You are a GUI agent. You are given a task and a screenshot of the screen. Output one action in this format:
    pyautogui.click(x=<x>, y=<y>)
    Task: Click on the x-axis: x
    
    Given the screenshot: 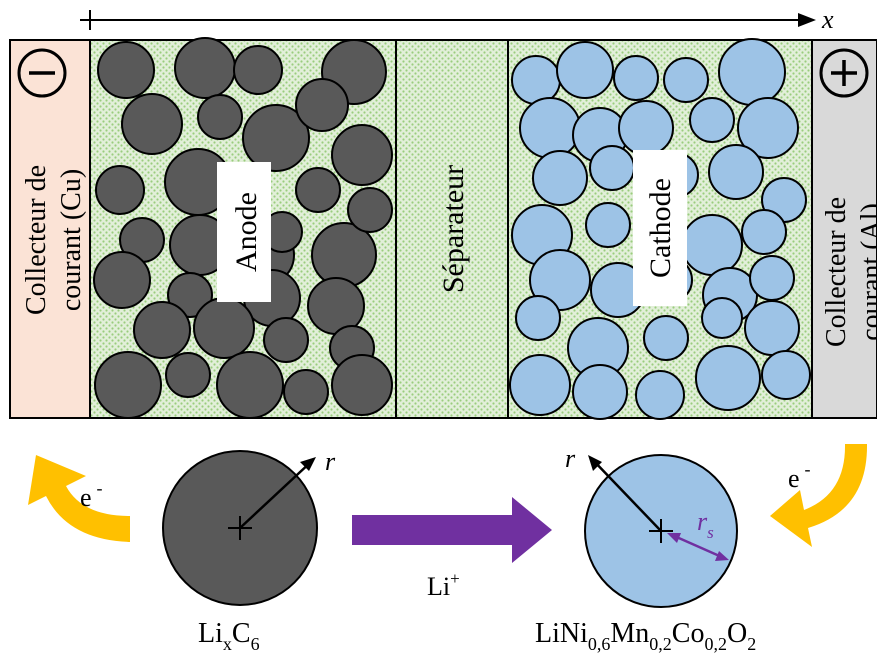 What is the action you would take?
    pyautogui.click(x=457, y=19)
    